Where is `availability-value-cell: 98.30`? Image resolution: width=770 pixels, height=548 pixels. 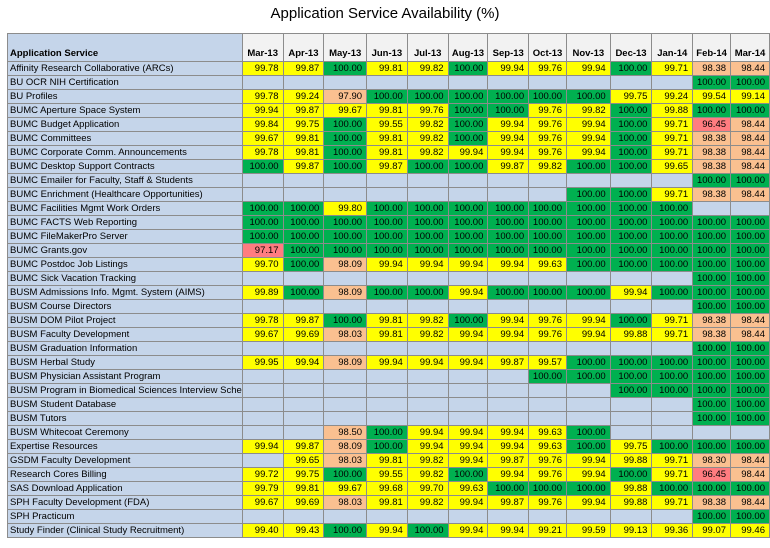
availability-value-cell: 98.30 is located at coordinates (712, 460).